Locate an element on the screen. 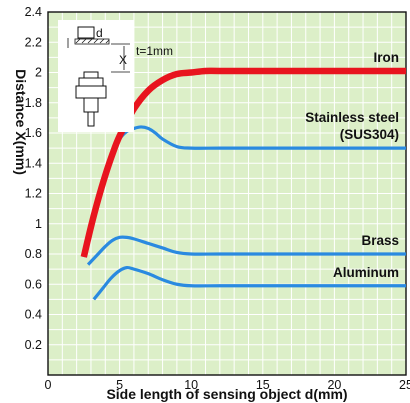 Image resolution: width=410 pixels, height=403 pixels. sensor-cable-icon is located at coordinates (91, 119).